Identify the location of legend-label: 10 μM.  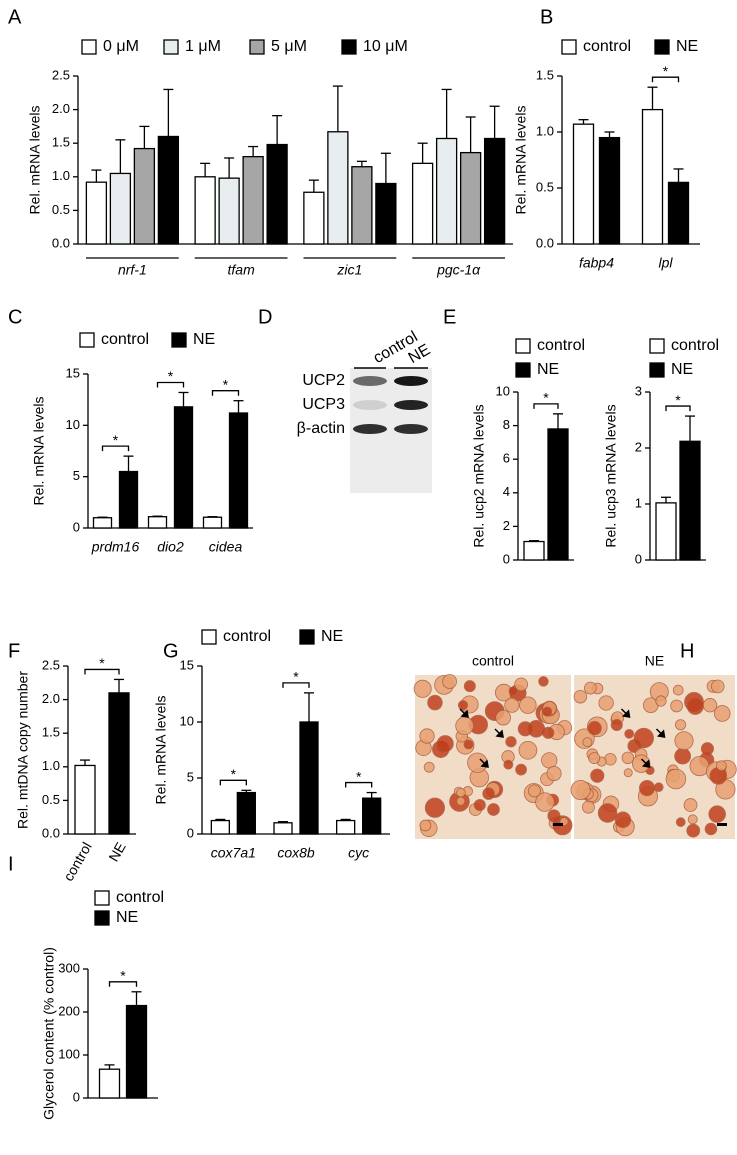
(385, 46).